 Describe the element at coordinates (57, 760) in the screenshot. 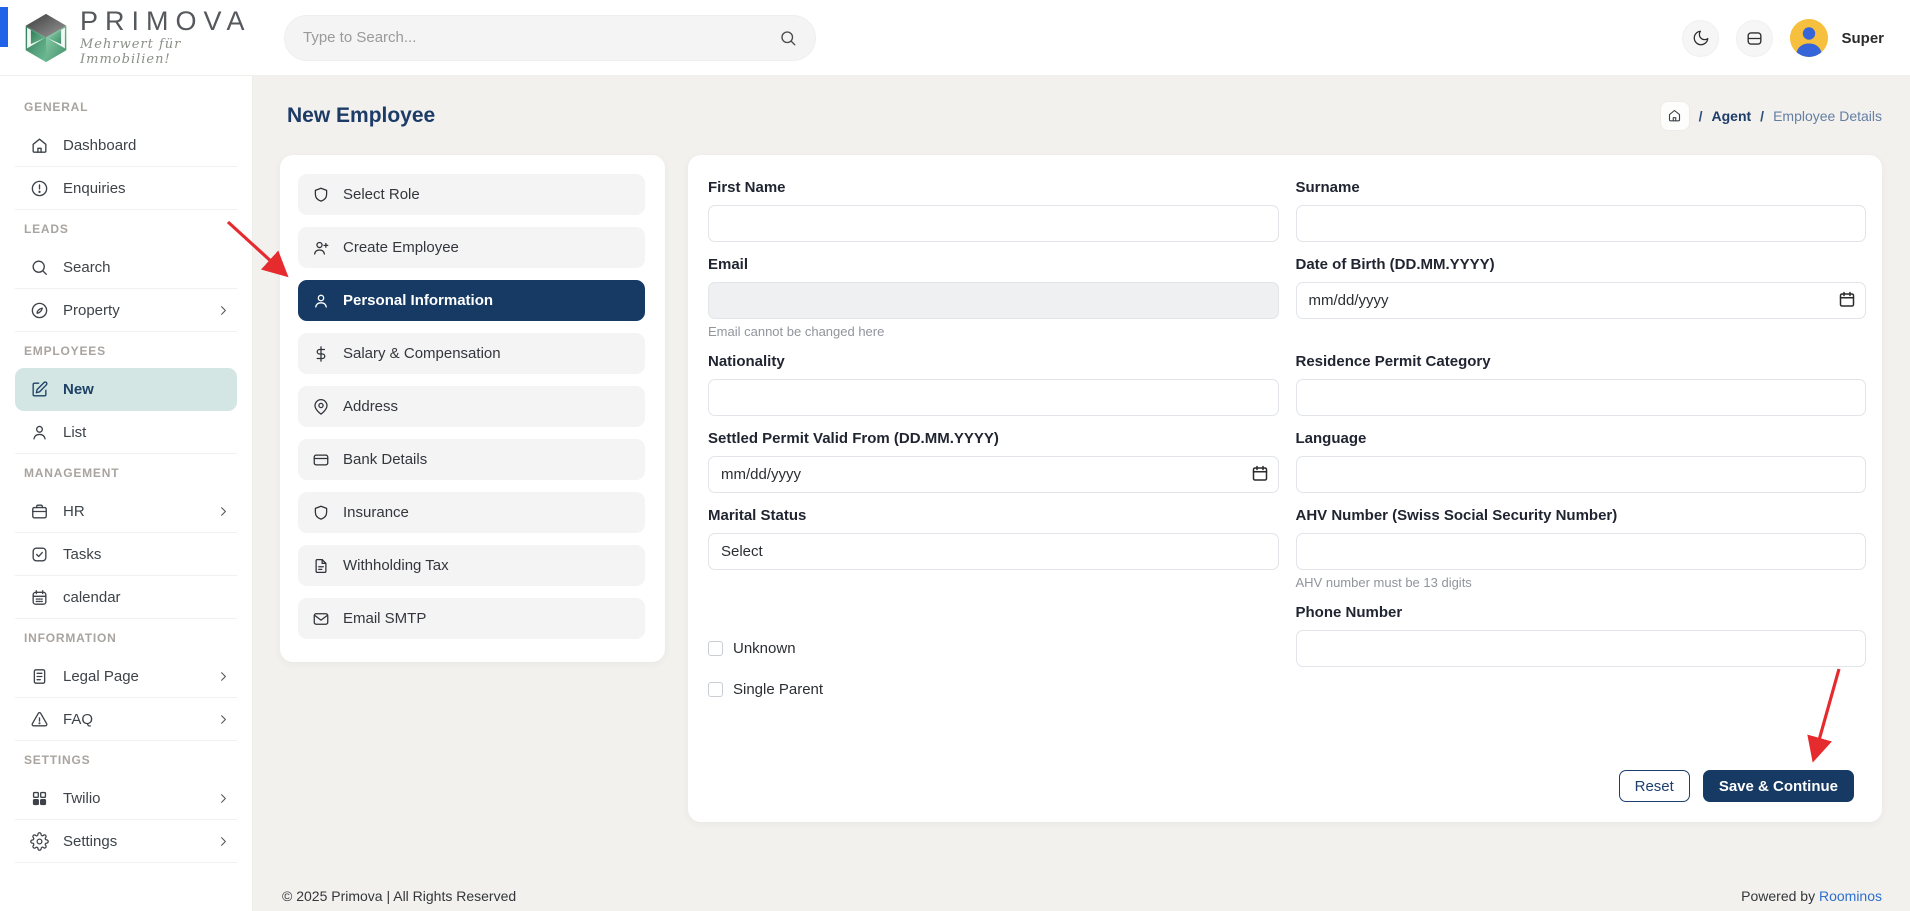

I see `sidebar-section-settings: SETTINGS` at that location.